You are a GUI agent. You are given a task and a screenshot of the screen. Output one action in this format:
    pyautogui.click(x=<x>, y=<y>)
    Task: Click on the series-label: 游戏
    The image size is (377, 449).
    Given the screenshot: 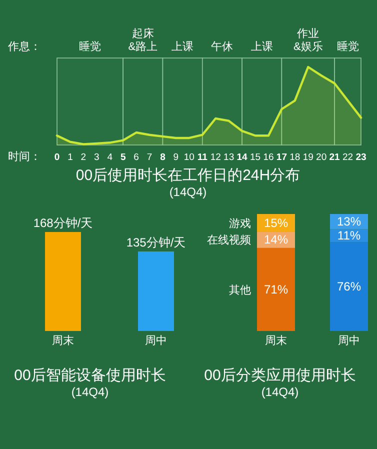 What is the action you would take?
    pyautogui.click(x=240, y=223)
    